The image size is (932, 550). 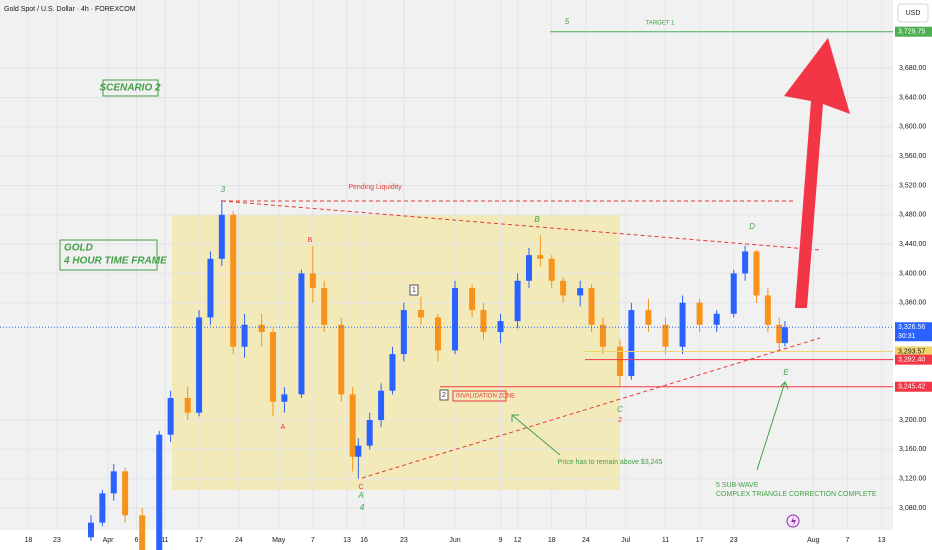 I want to click on wave-label: 2, so click(x=444, y=395).